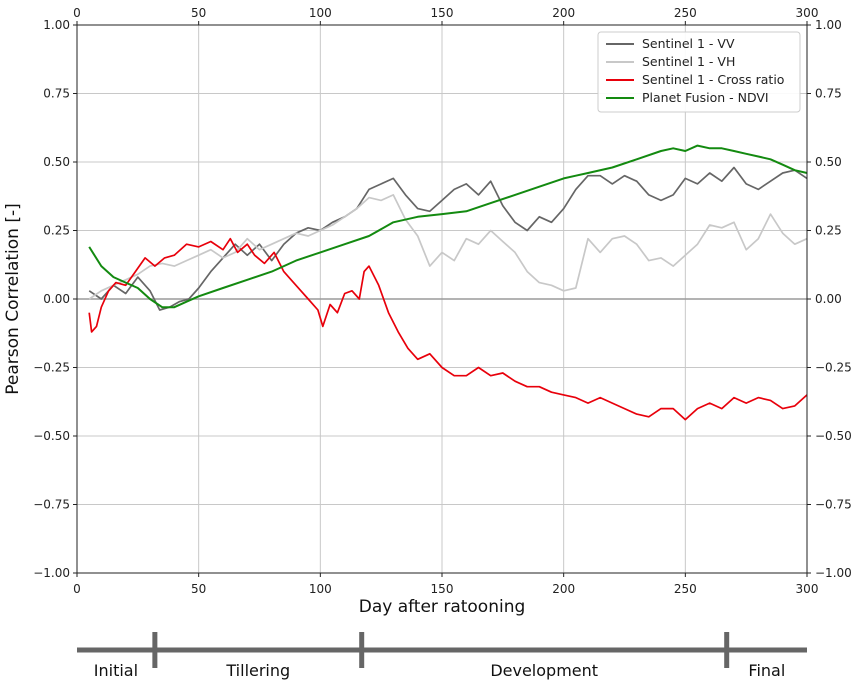 This screenshot has height=681, width=858. I want to click on x-tick-label-top: 50, so click(198, 13).